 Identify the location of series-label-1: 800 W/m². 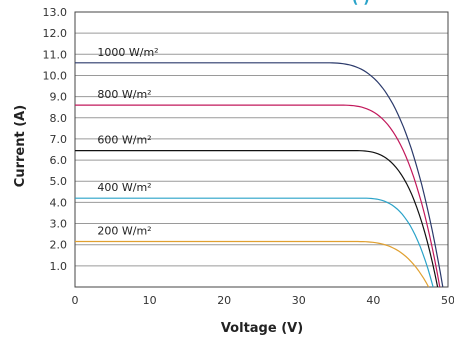
(124, 94).